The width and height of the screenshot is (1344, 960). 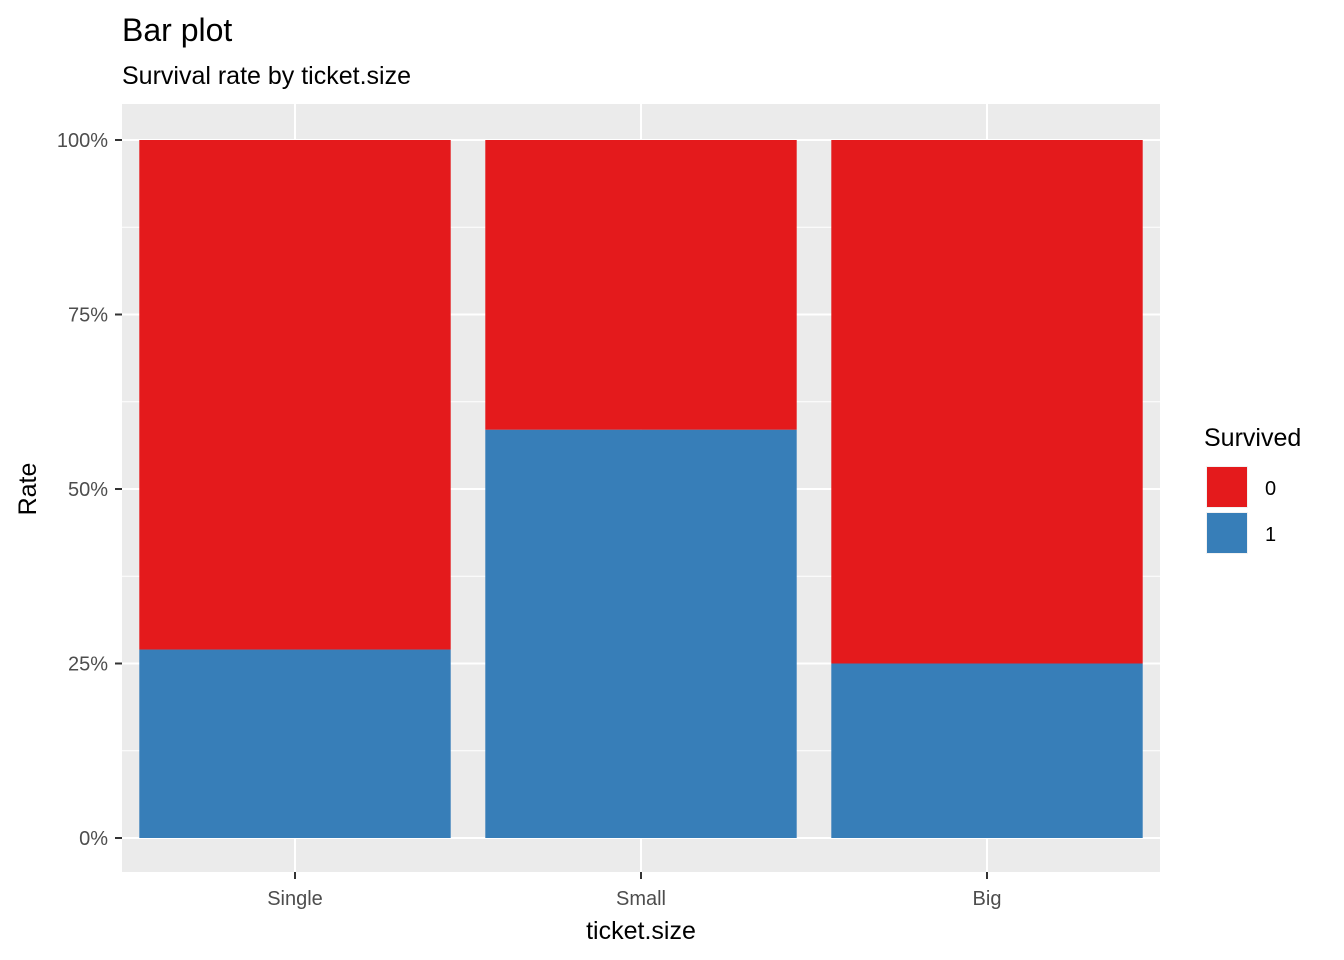 I want to click on x-tick-label-single: Single, so click(x=295, y=899).